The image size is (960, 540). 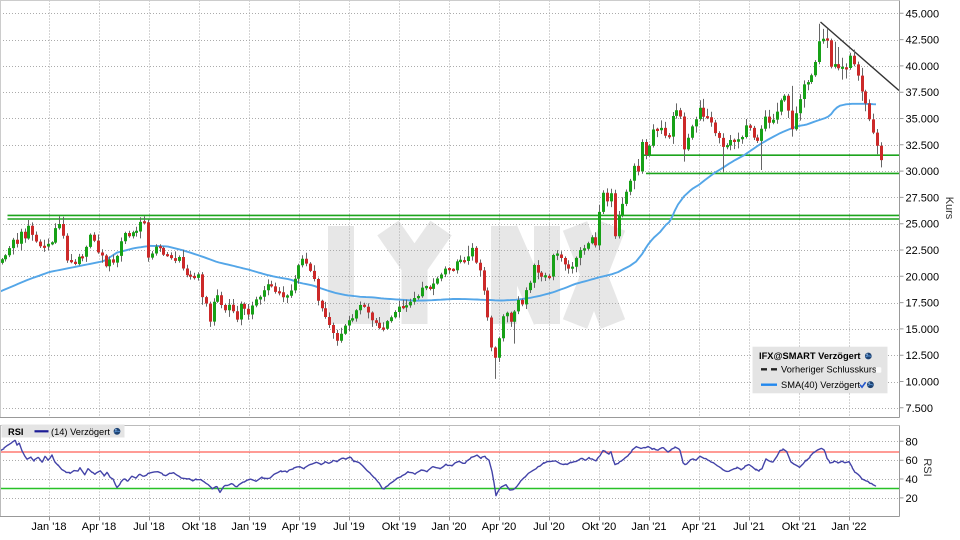 What do you see at coordinates (448, 527) in the screenshot?
I see `svg-text: Jan '20` at bounding box center [448, 527].